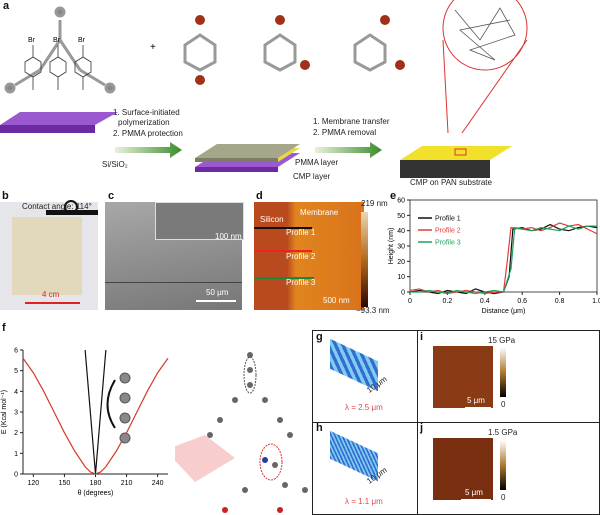  Describe the element at coordinates (317, 162) in the screenshot. I see `pmma-layer-label: PMMA layer` at that location.